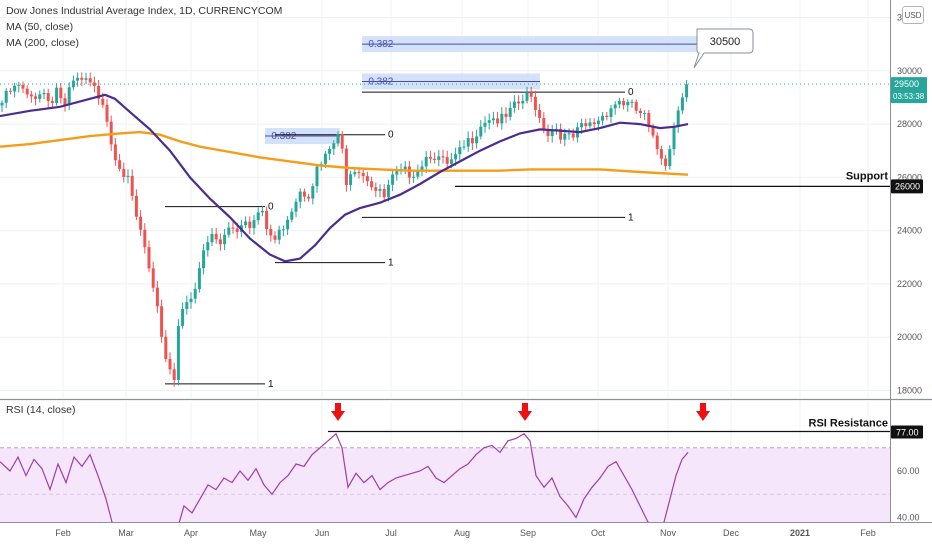 The height and width of the screenshot is (550, 932). Describe the element at coordinates (668, 533) in the screenshot. I see `time-tick-label: Nov` at that location.